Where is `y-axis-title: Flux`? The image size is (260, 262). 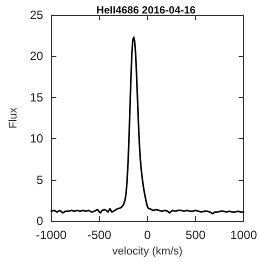
y-axis-title: Flux is located at coordinates (14, 117).